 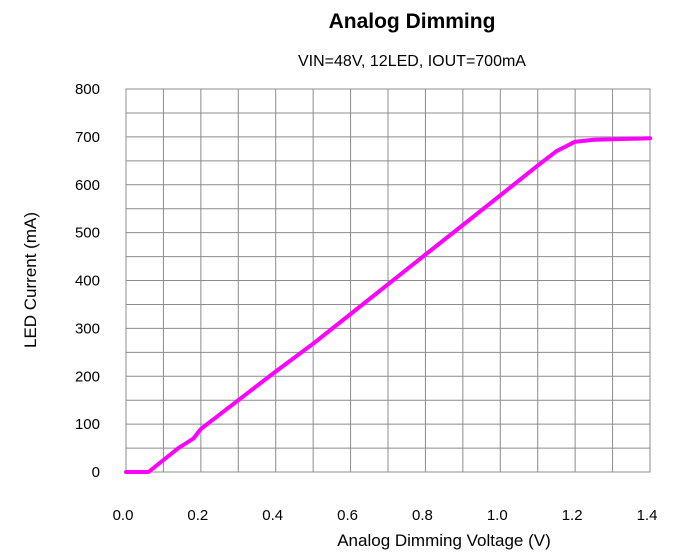 What do you see at coordinates (385, 515) in the screenshot?
I see `x-tick-labels: 0.0 0.2 0.4 0.6 0.8 1.0 1.2 1.4` at bounding box center [385, 515].